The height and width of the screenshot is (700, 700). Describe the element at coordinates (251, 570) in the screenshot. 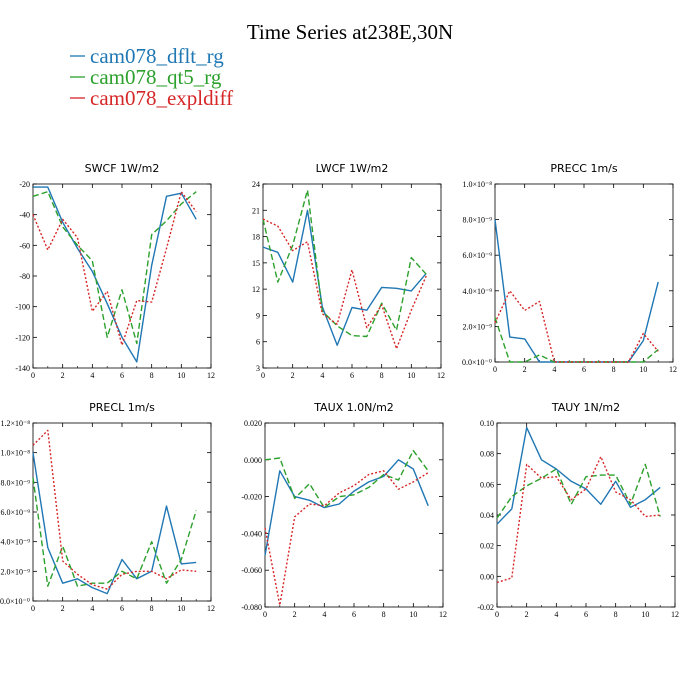

I see `y-tick-label: -0.060` at that location.